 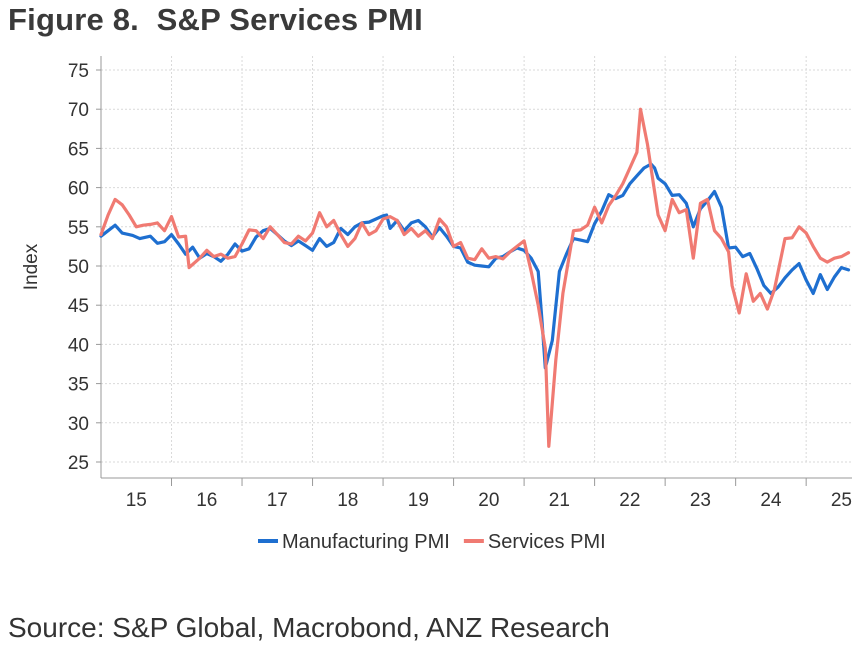 What do you see at coordinates (78, 345) in the screenshot?
I see `y-tick-label: 40` at bounding box center [78, 345].